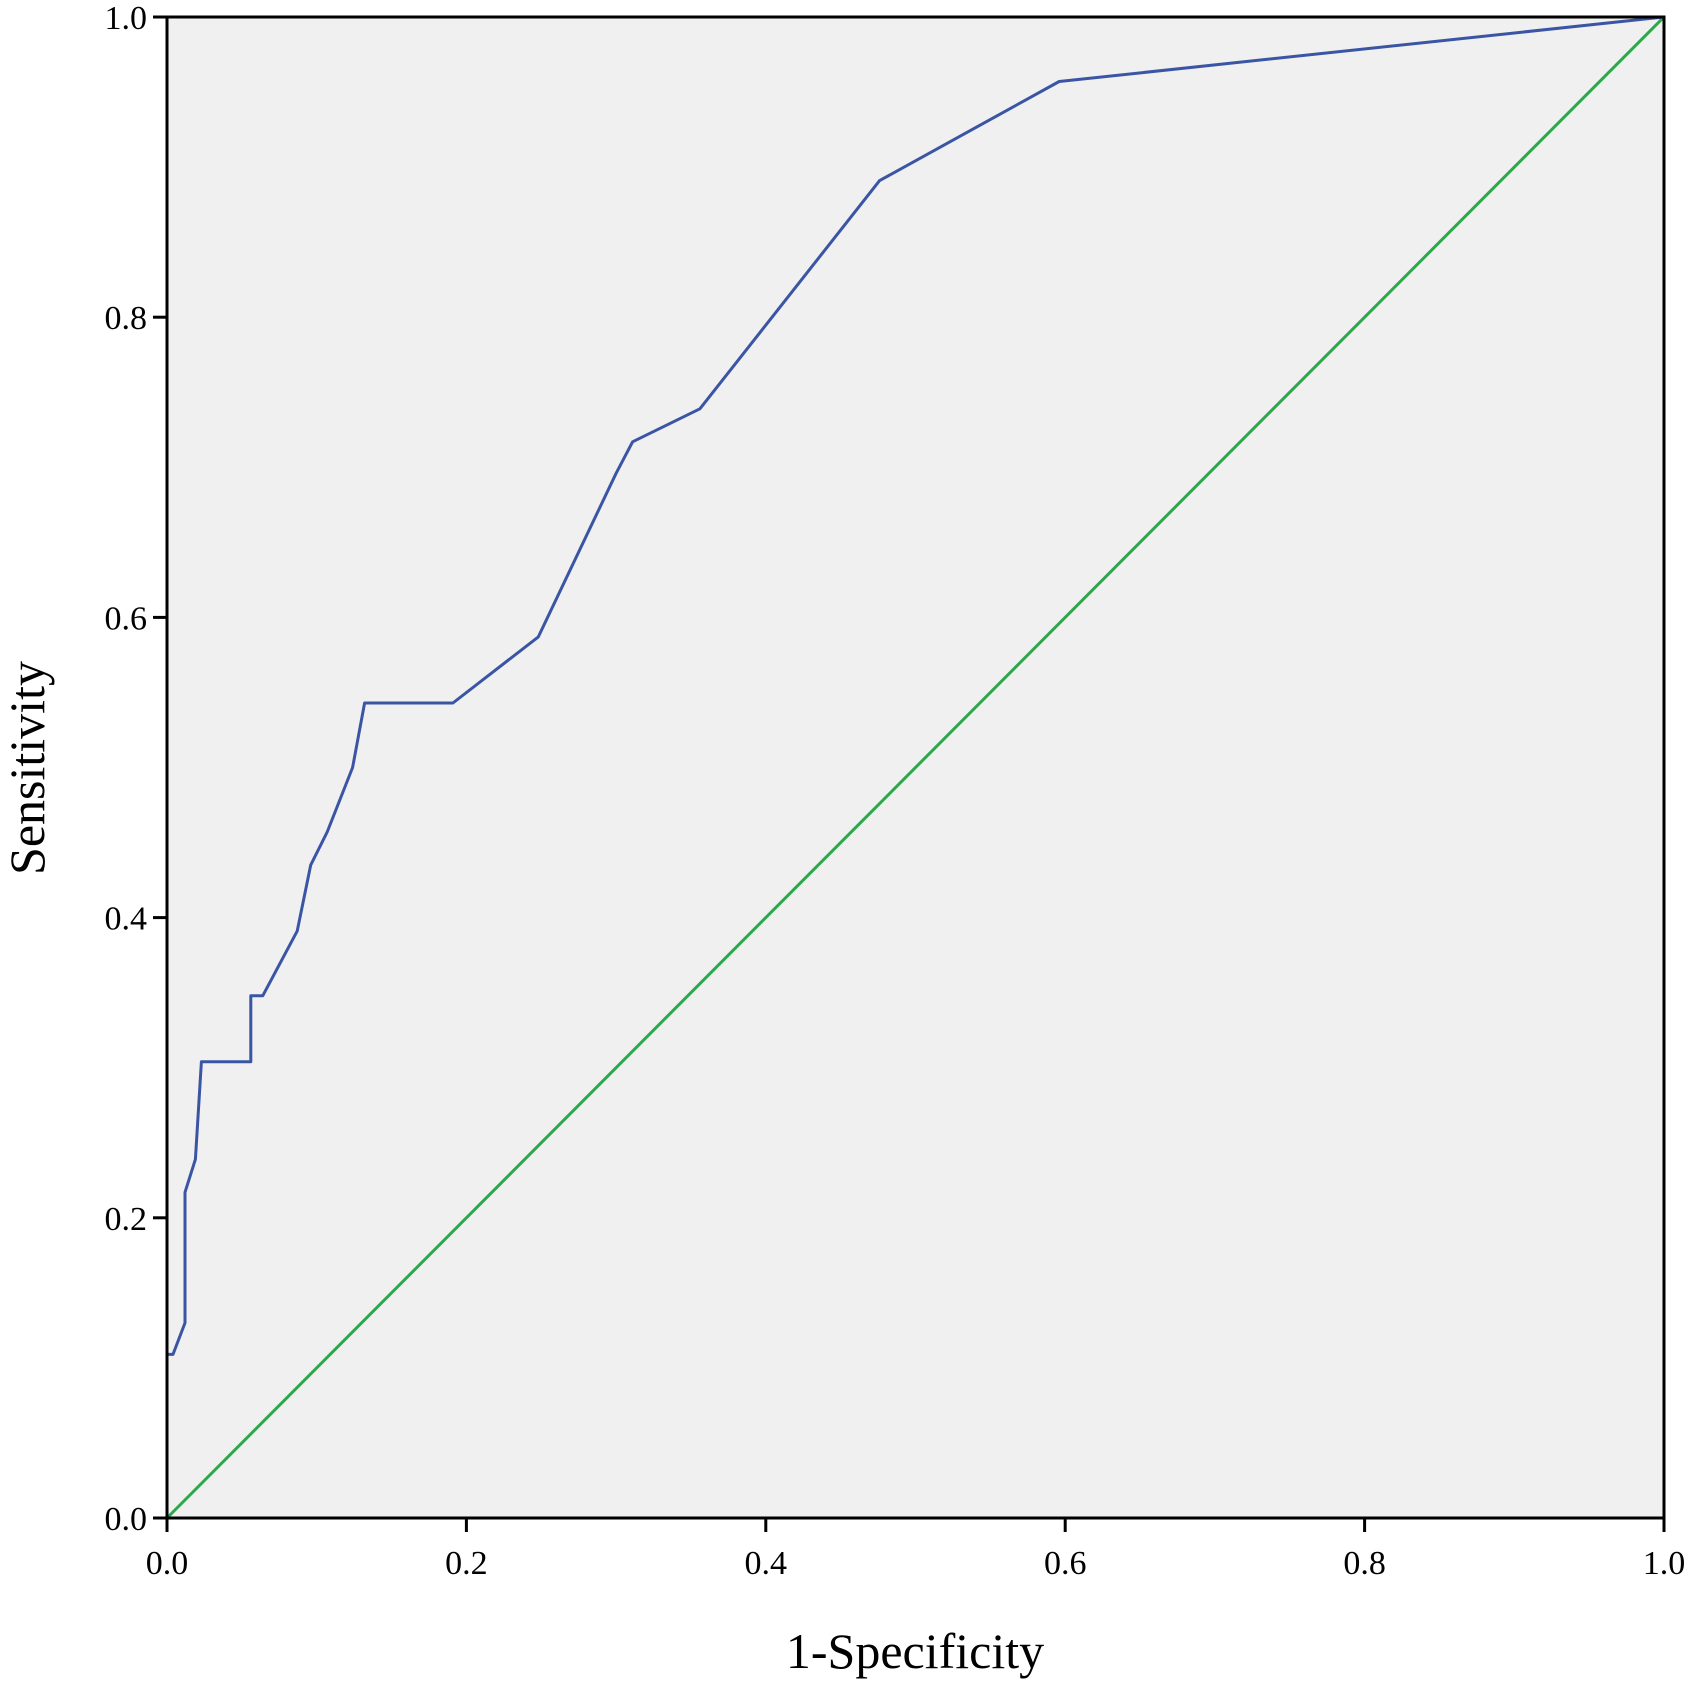 The height and width of the screenshot is (1685, 1693). Describe the element at coordinates (126, 318) in the screenshot. I see `y-tick-label: 0.8` at that location.